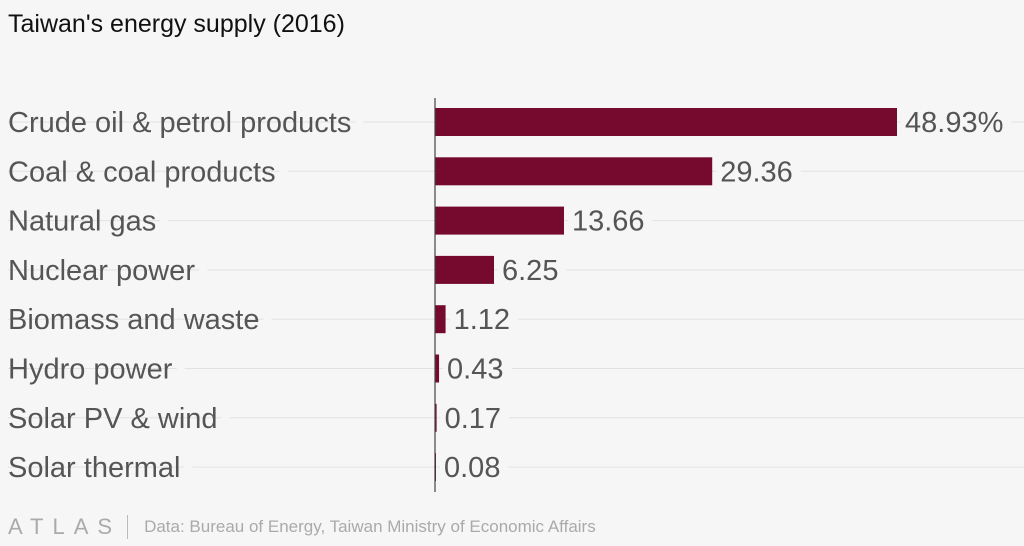 This screenshot has width=1024, height=546. What do you see at coordinates (142, 172) in the screenshot?
I see `category-label: Coal & coal products` at bounding box center [142, 172].